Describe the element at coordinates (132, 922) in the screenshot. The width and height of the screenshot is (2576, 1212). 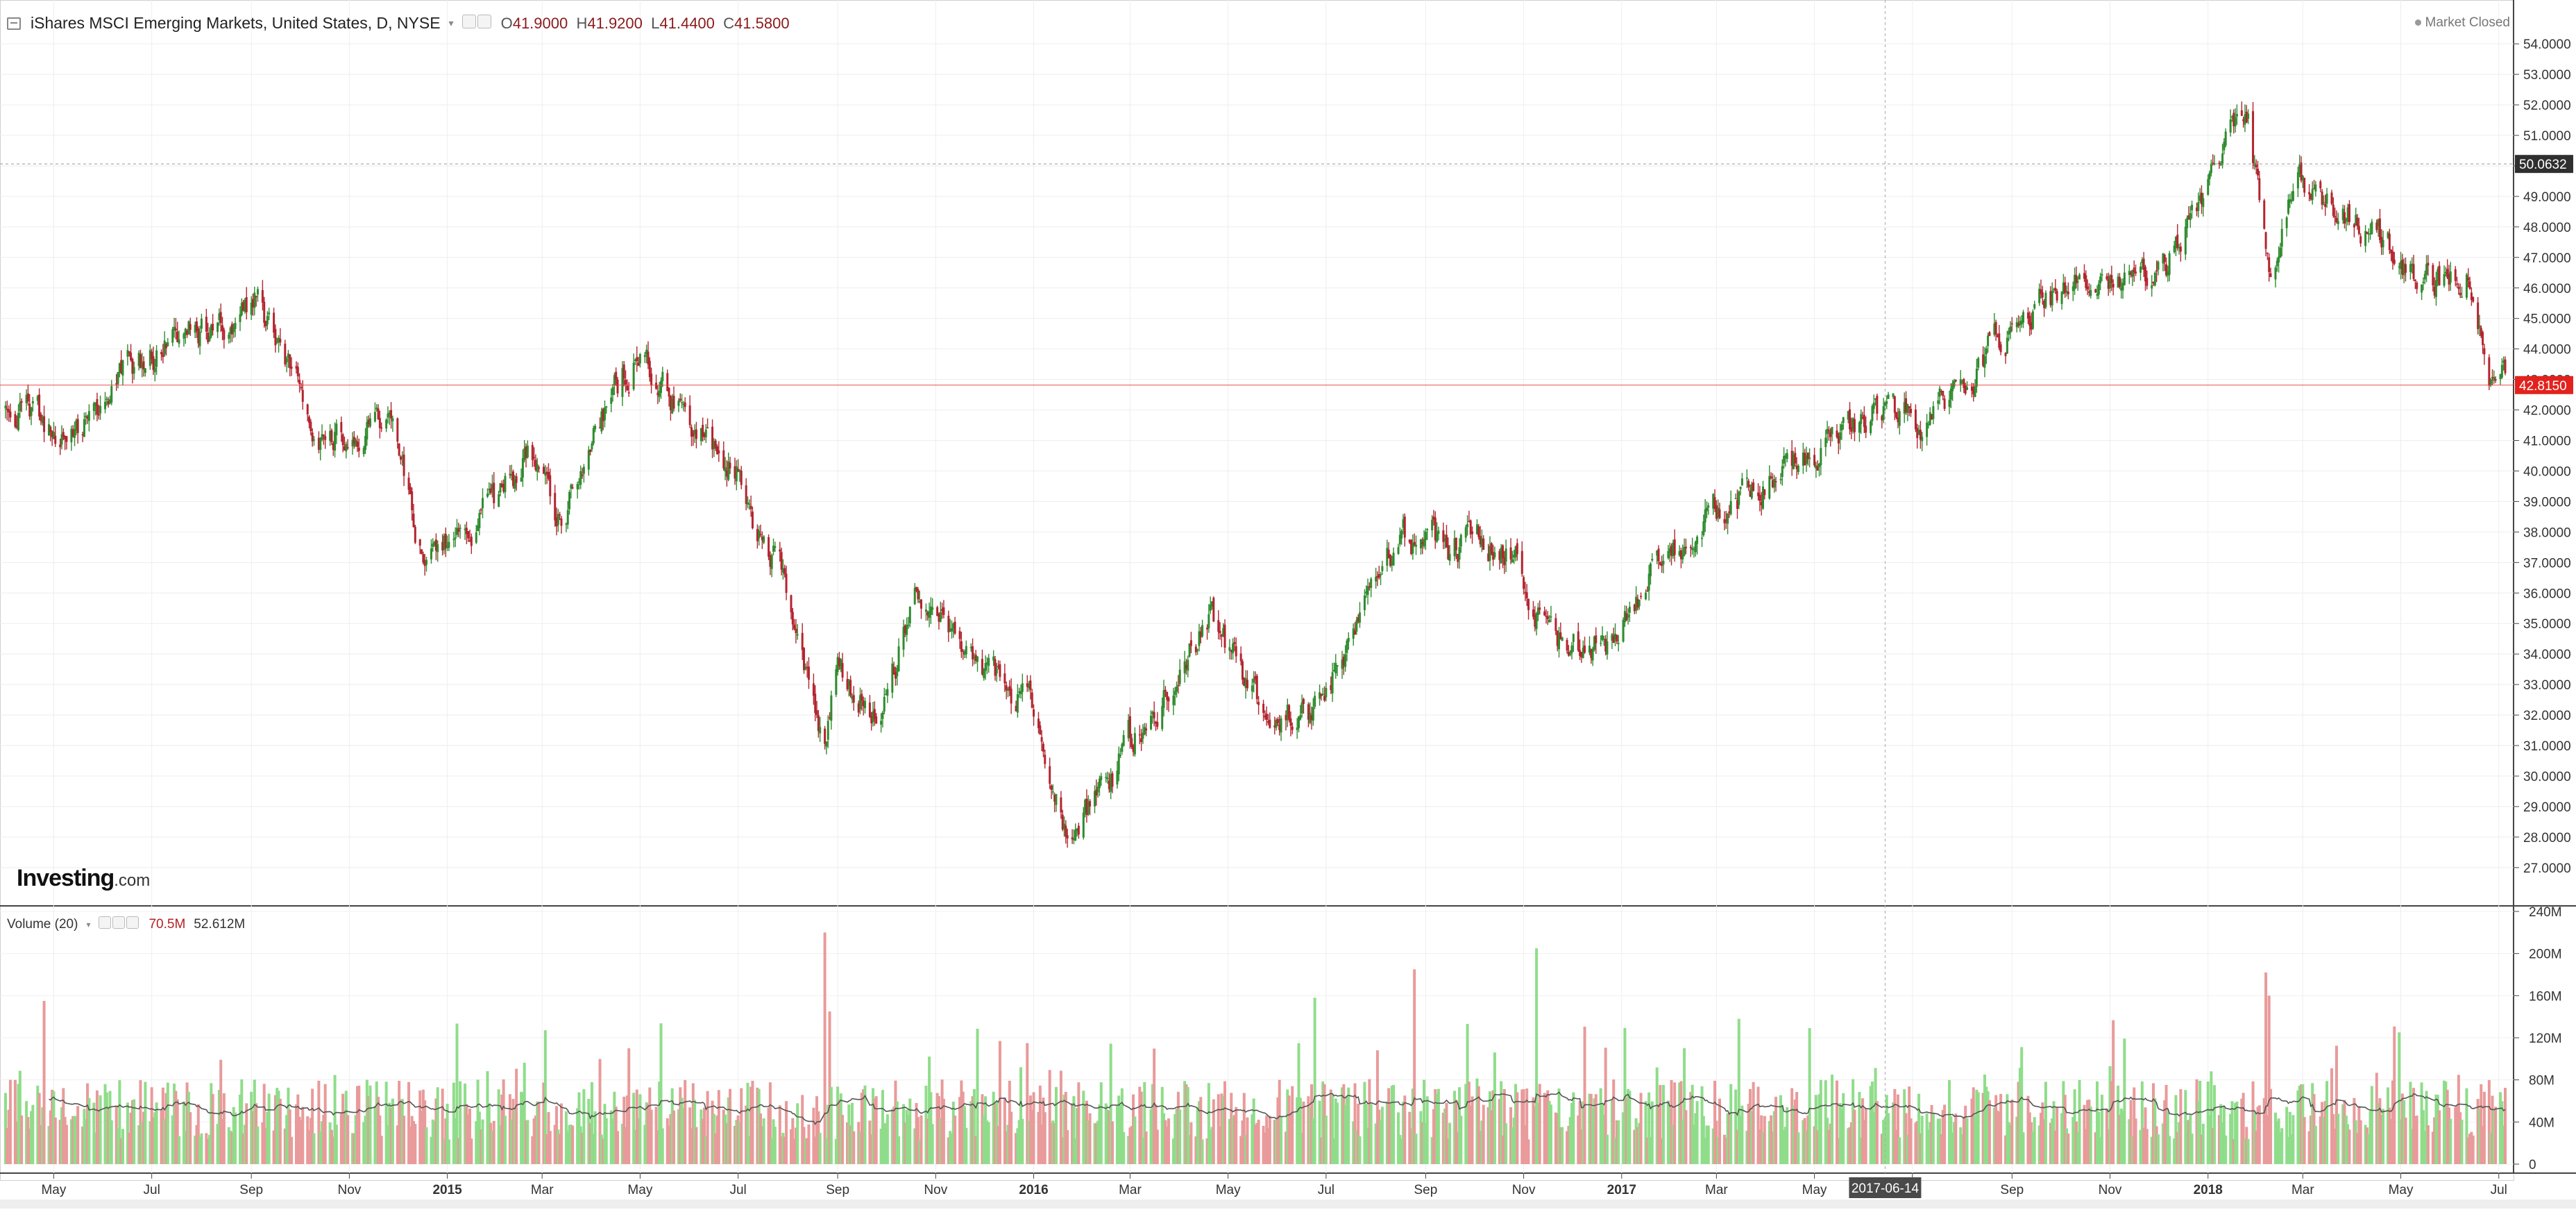
I see `close-icon` at that location.